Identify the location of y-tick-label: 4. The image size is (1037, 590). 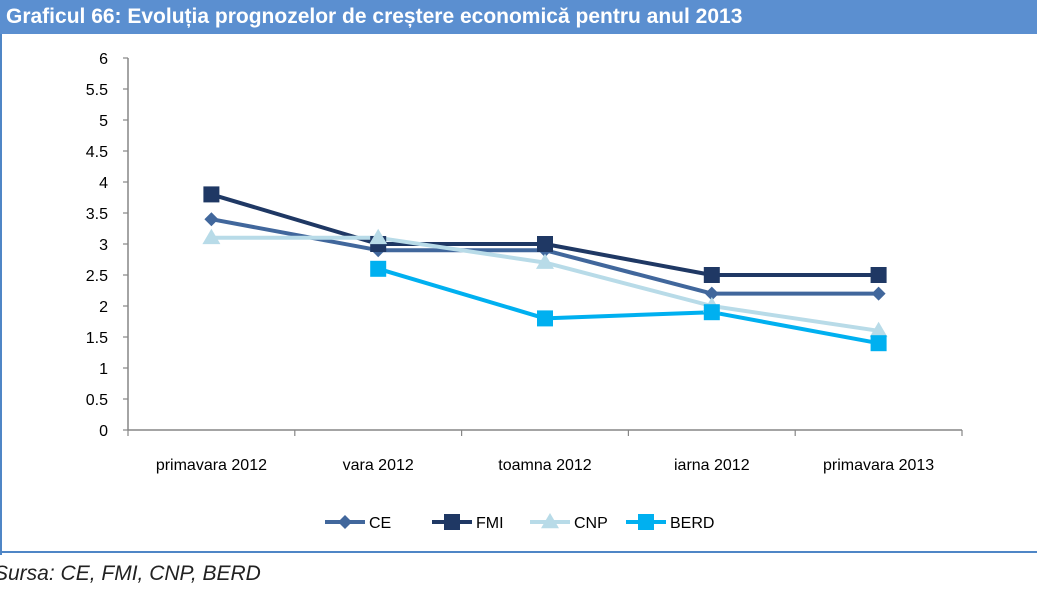
(103, 183).